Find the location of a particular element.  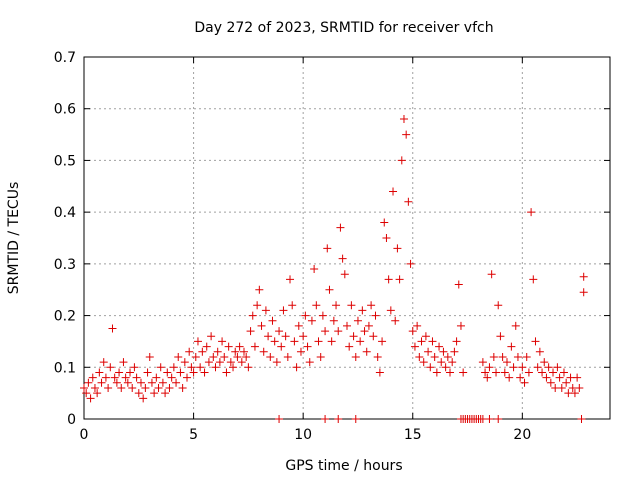

y-tick-label: 0 is located at coordinates (71, 420).